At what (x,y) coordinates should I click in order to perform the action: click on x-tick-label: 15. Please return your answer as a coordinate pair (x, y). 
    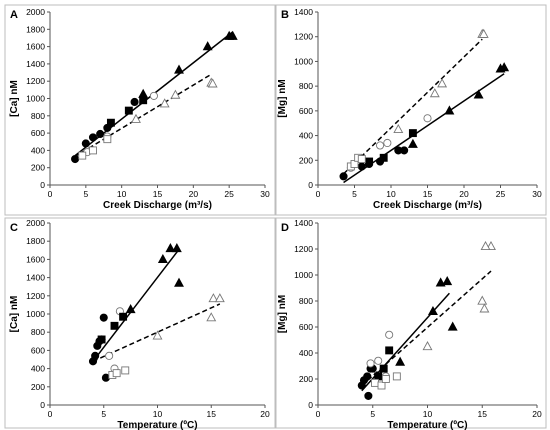
    Looking at the image, I should click on (483, 414).